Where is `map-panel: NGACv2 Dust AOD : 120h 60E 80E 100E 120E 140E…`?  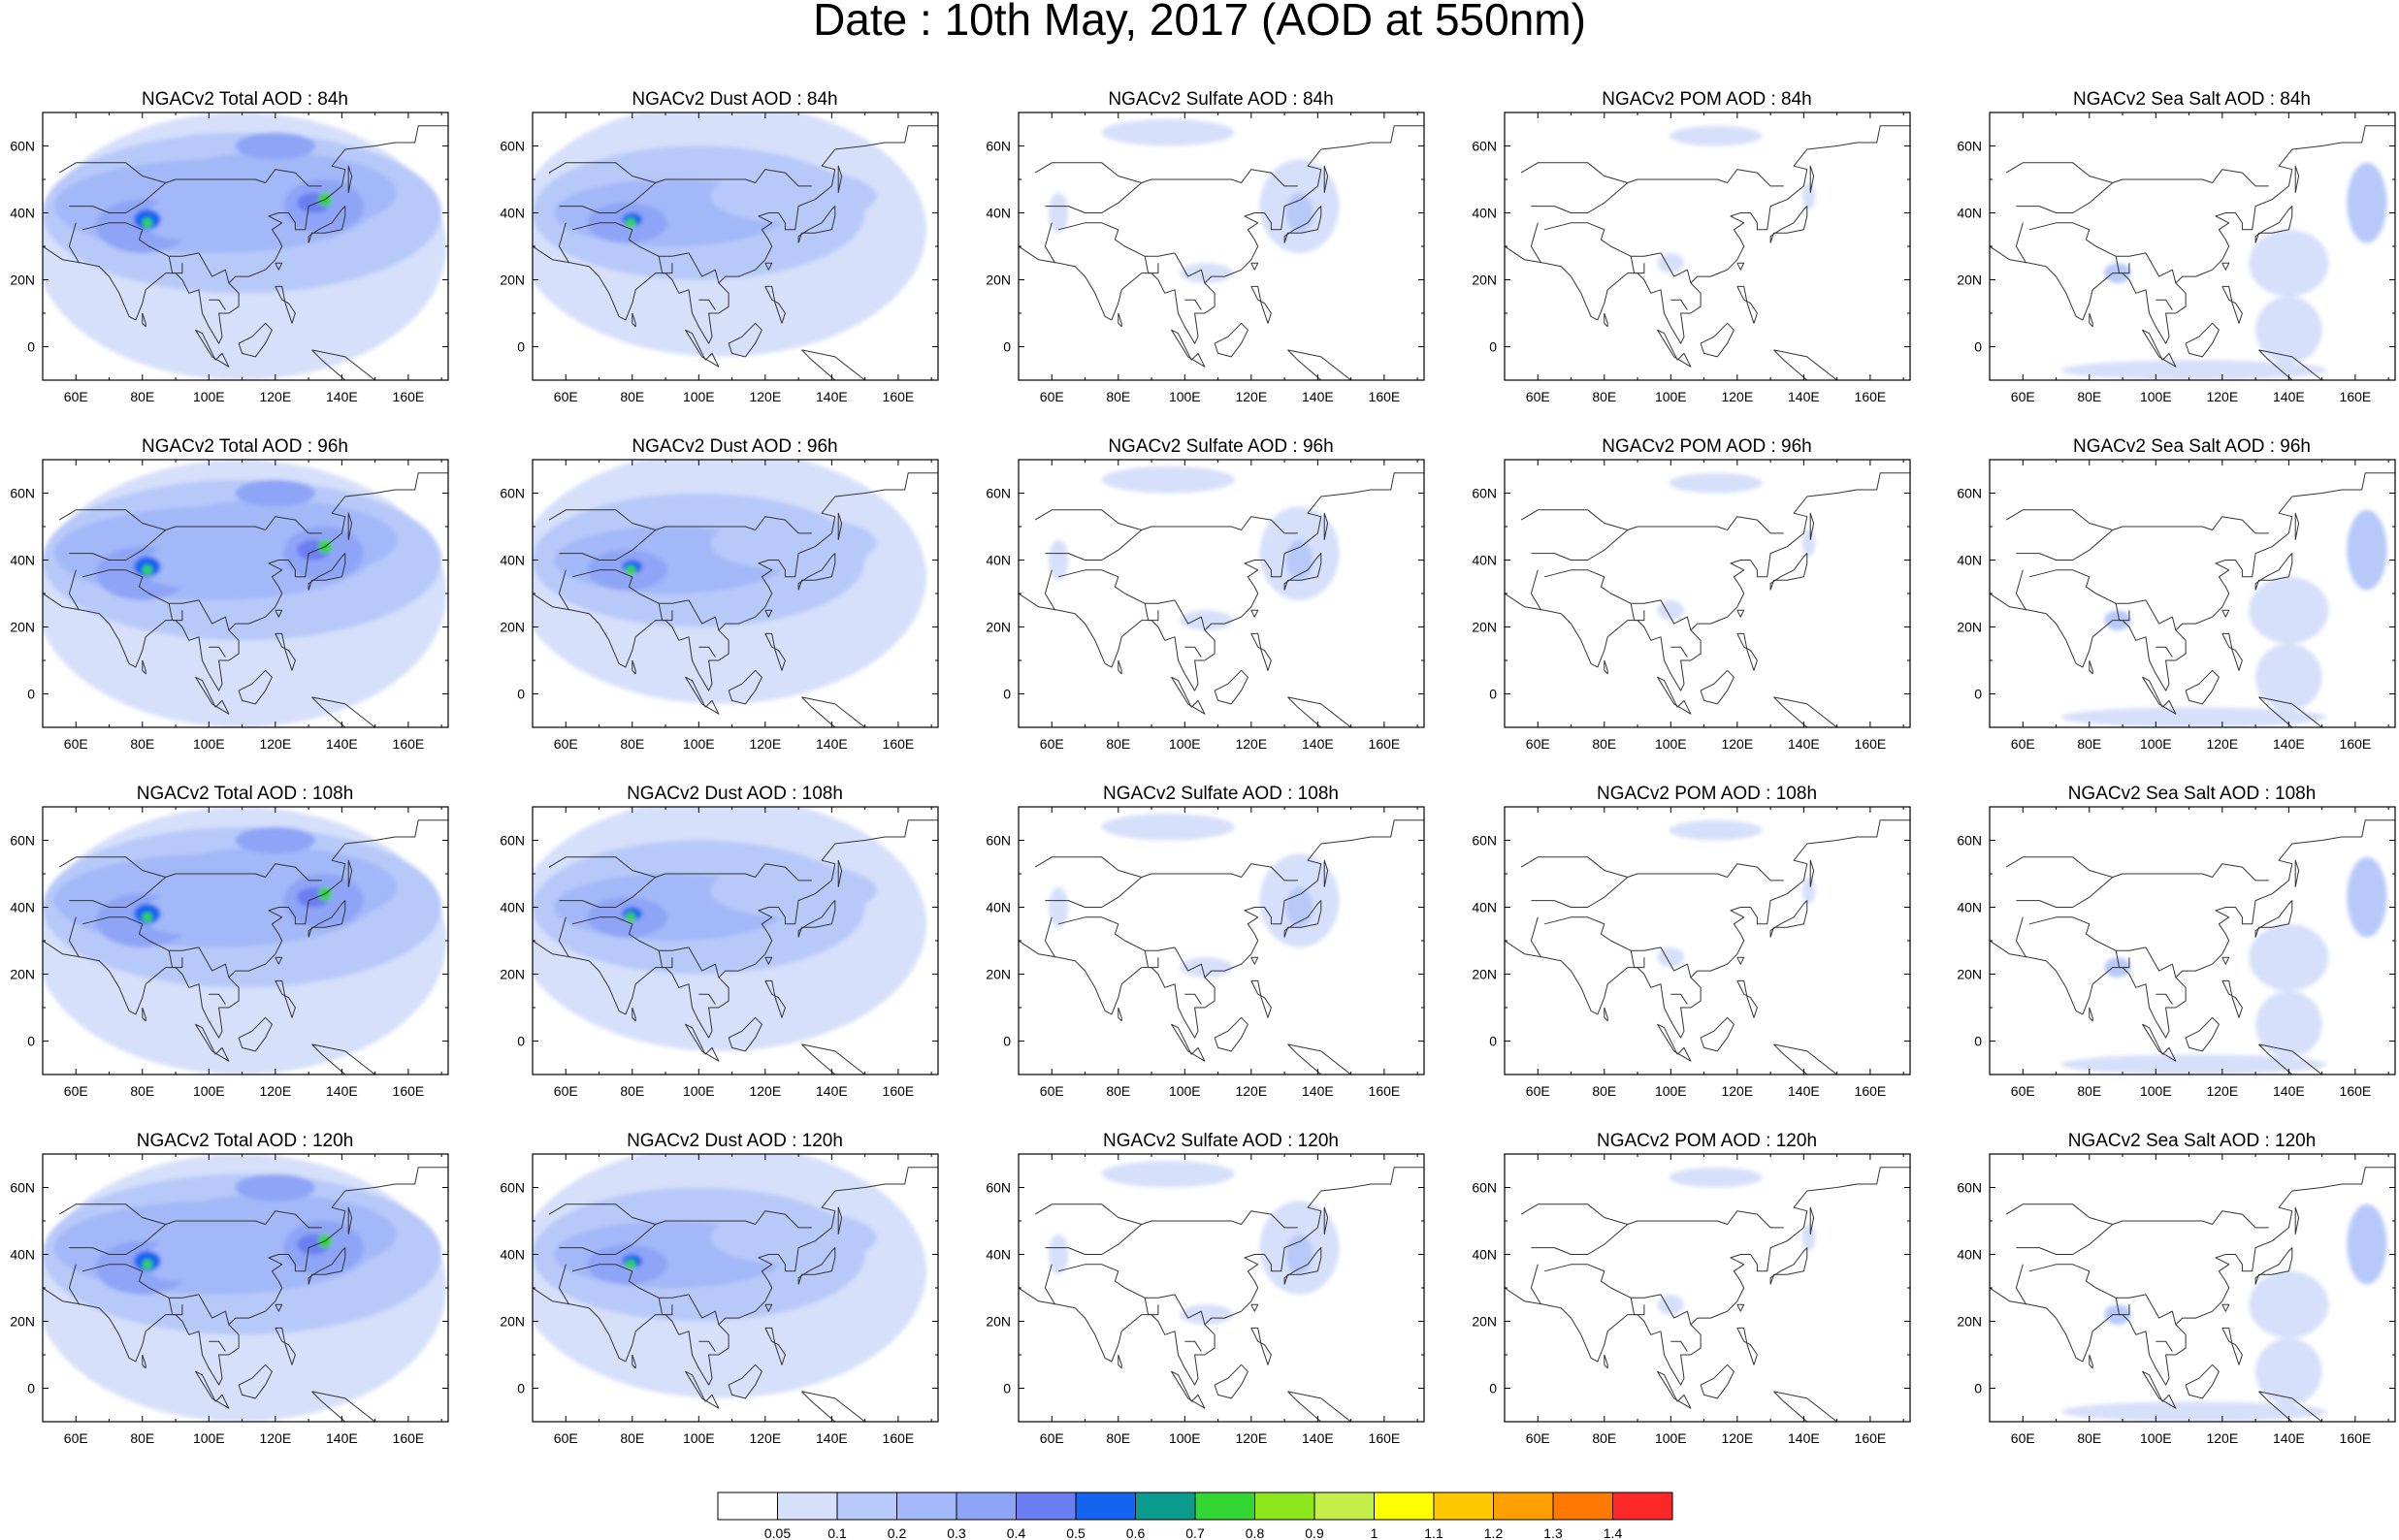 map-panel: NGACv2 Dust AOD : 120h 60E 80E 100E 120E 140E… is located at coordinates (735, 1305).